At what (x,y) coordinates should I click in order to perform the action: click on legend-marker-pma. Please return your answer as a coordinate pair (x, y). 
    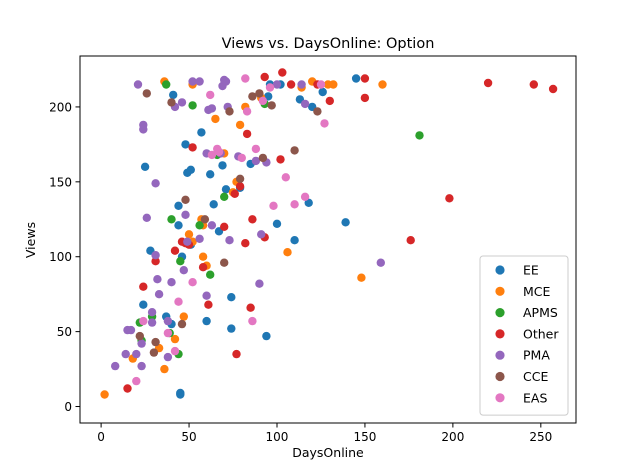
    Looking at the image, I should click on (500, 355).